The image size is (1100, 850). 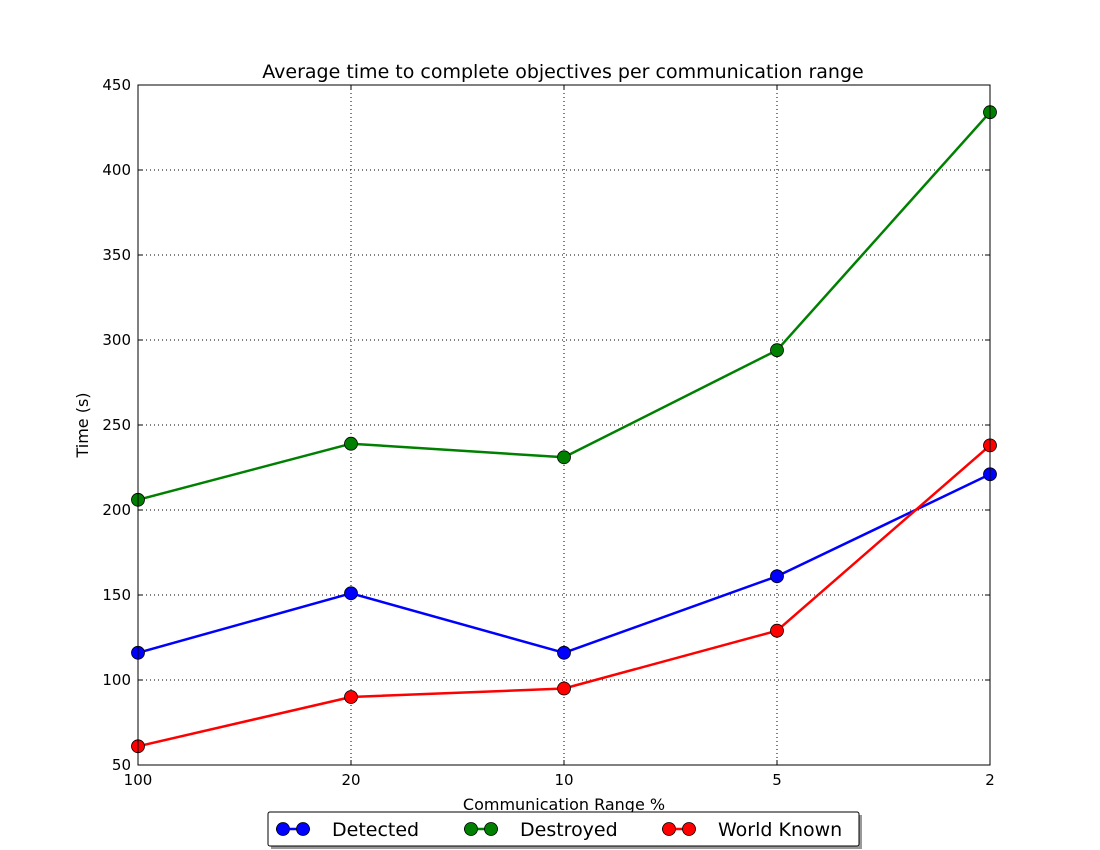 I want to click on x-axis-title: Communication Range %, so click(x=564, y=804).